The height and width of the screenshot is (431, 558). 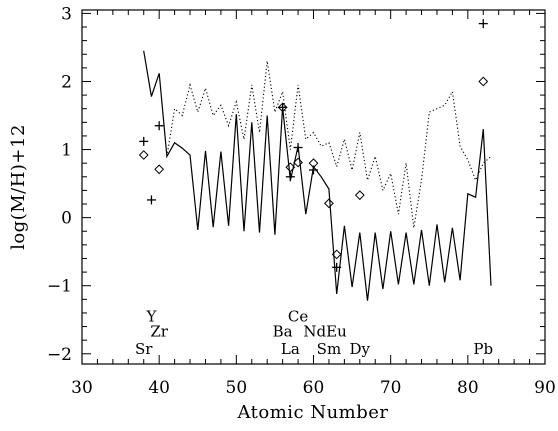 What do you see at coordinates (144, 349) in the screenshot?
I see `element-label: Sr` at bounding box center [144, 349].